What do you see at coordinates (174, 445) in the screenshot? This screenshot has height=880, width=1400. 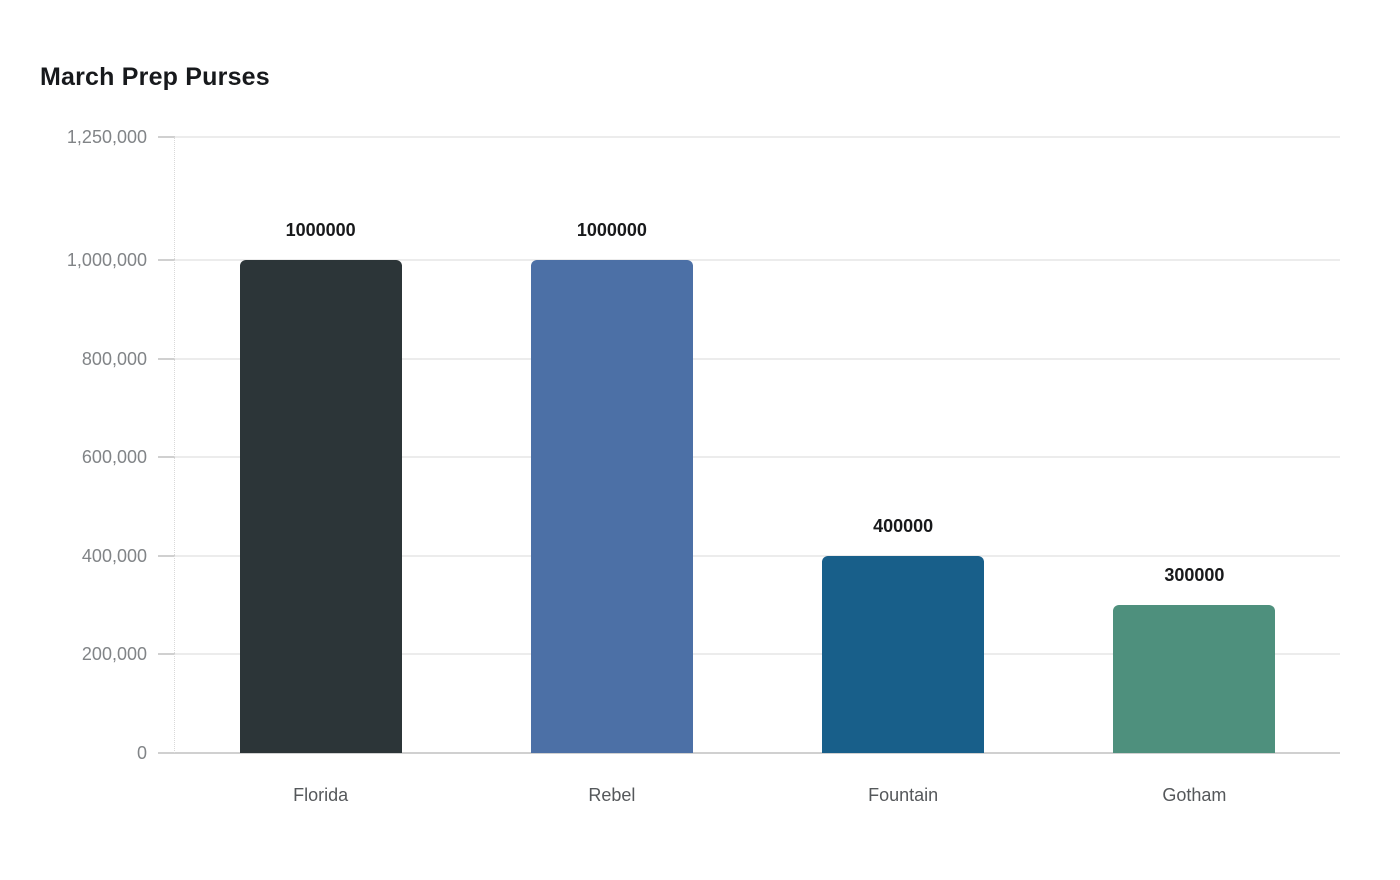 I see `y-axis-line` at bounding box center [174, 445].